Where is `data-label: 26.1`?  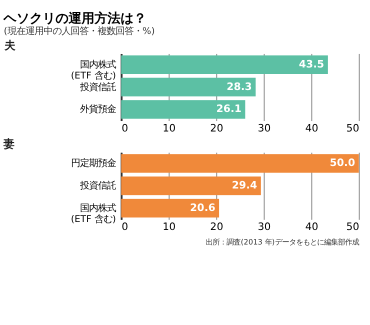
data-label: 26.1 is located at coordinates (229, 109).